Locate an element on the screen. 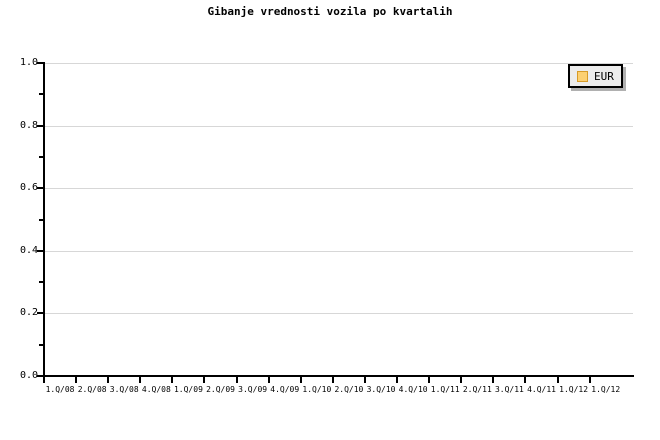 The image size is (660, 440). x-axis-label: 4.Q/09 is located at coordinates (285, 389).